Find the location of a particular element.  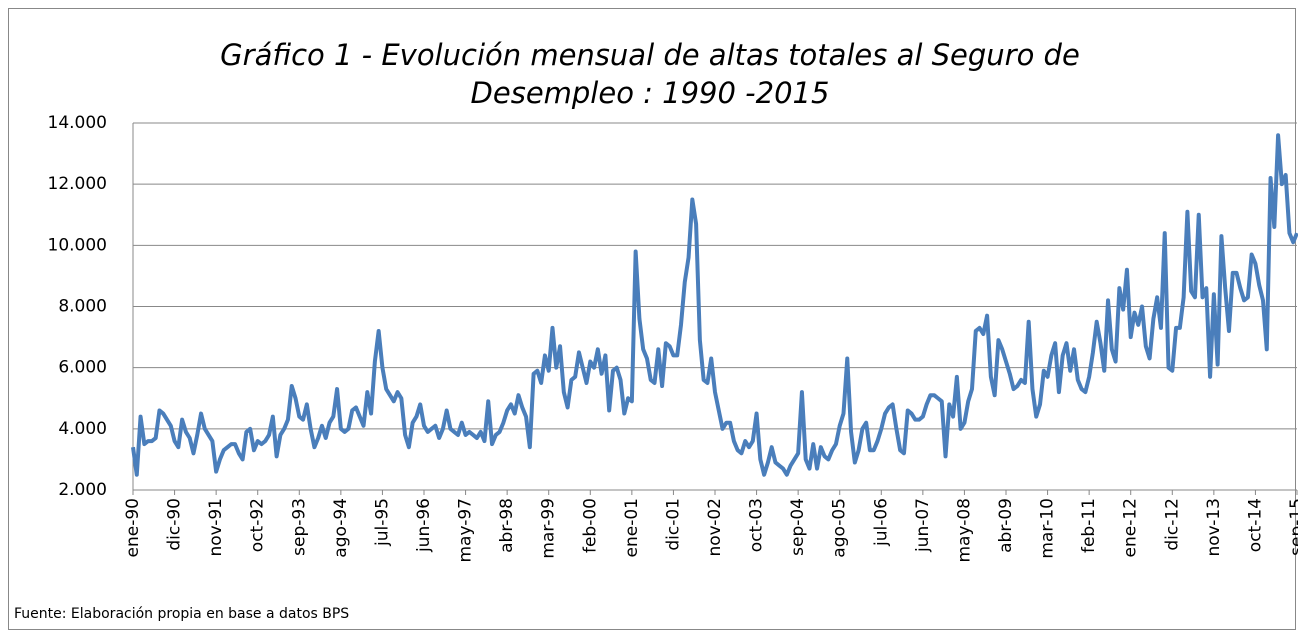

x-tick-label: ago-94 is located at coordinates (341, 528).